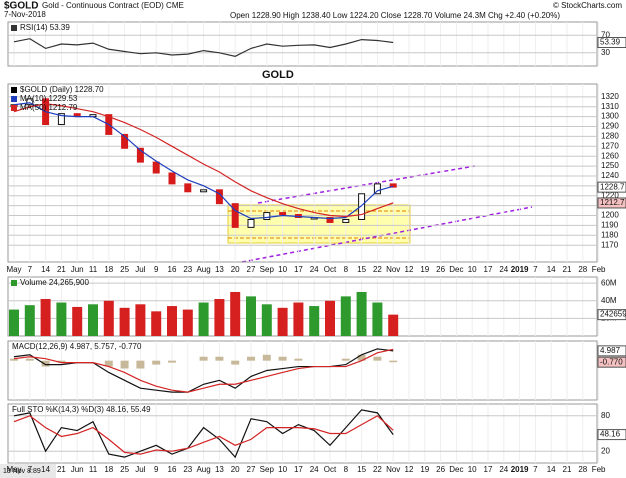 The width and height of the screenshot is (626, 478). What do you see at coordinates (440, 269) in the screenshot?
I see `x-tick-label: 26` at bounding box center [440, 269].